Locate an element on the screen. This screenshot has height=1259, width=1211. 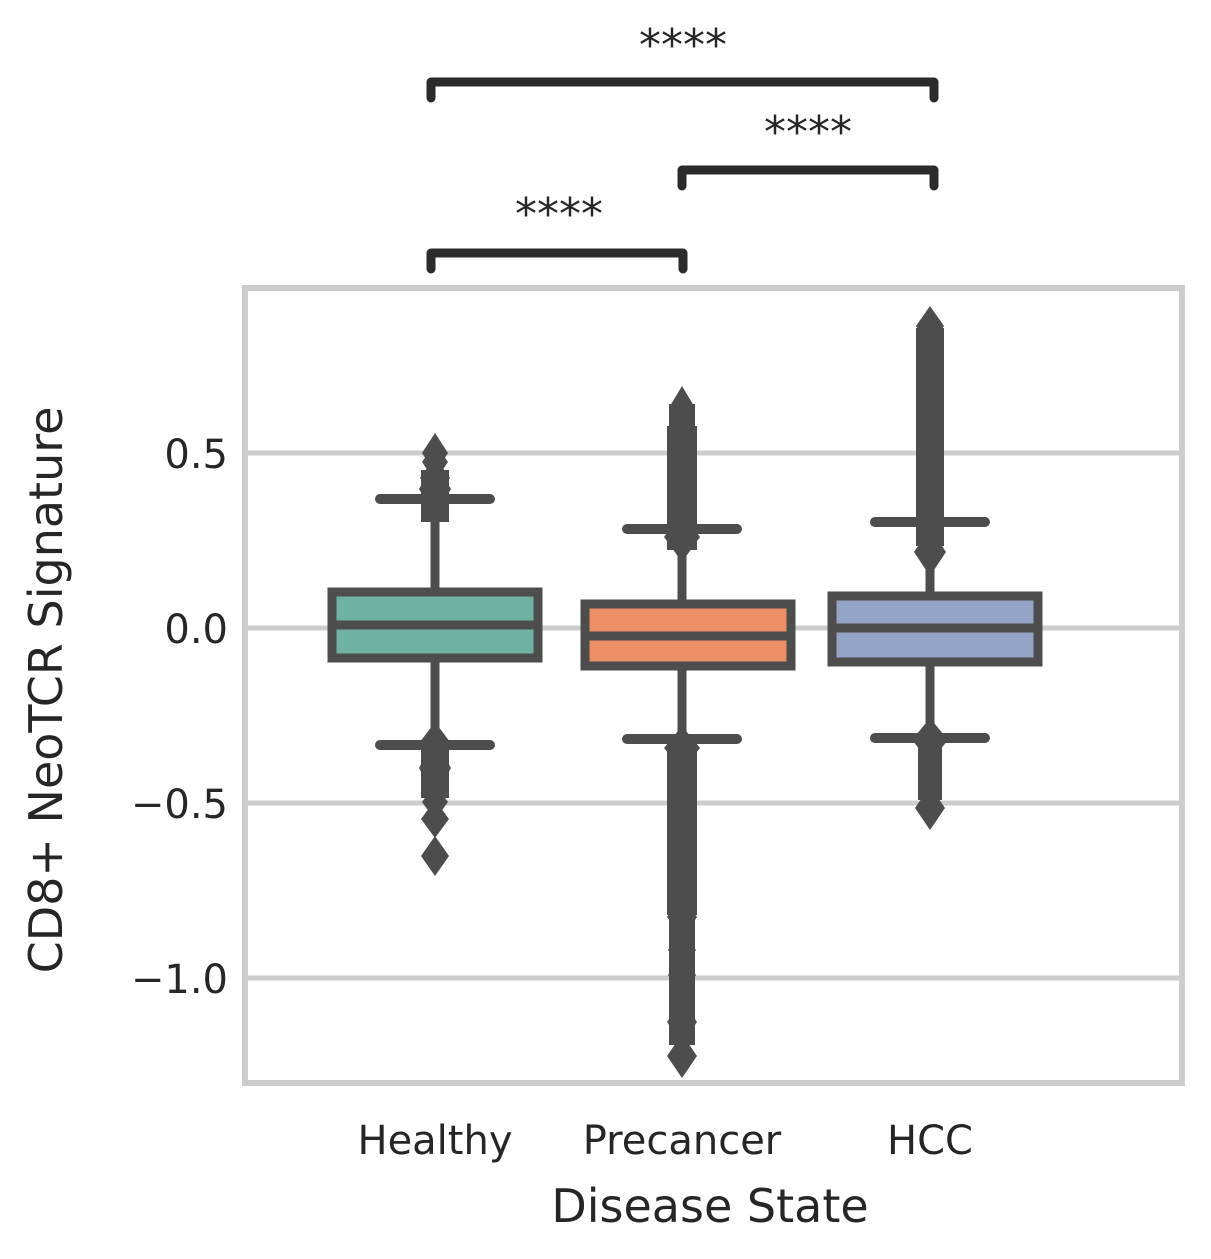
y-tick-label-1: 0.0 is located at coordinates (196, 630).